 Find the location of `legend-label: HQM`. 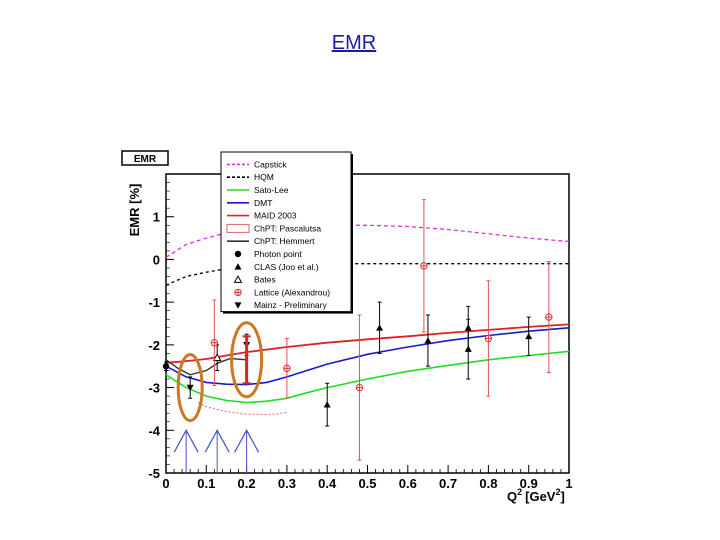

legend-label: HQM is located at coordinates (264, 177).